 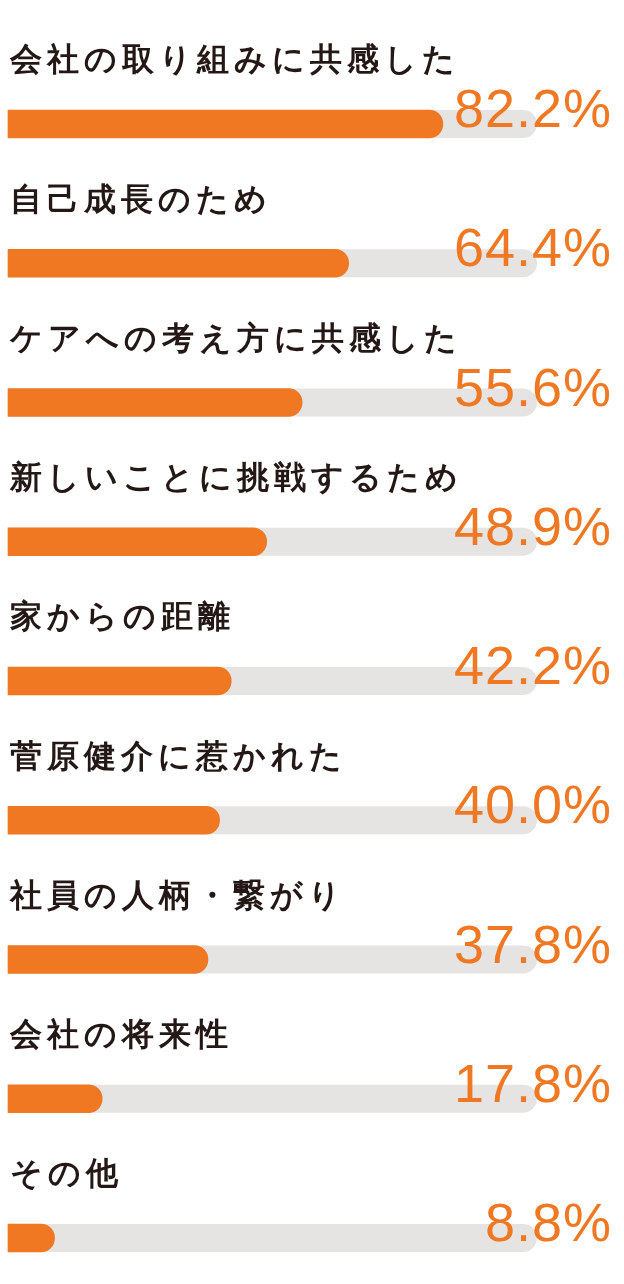 What do you see at coordinates (548, 1222) in the screenshot?
I see `data-label: 8.8%` at bounding box center [548, 1222].